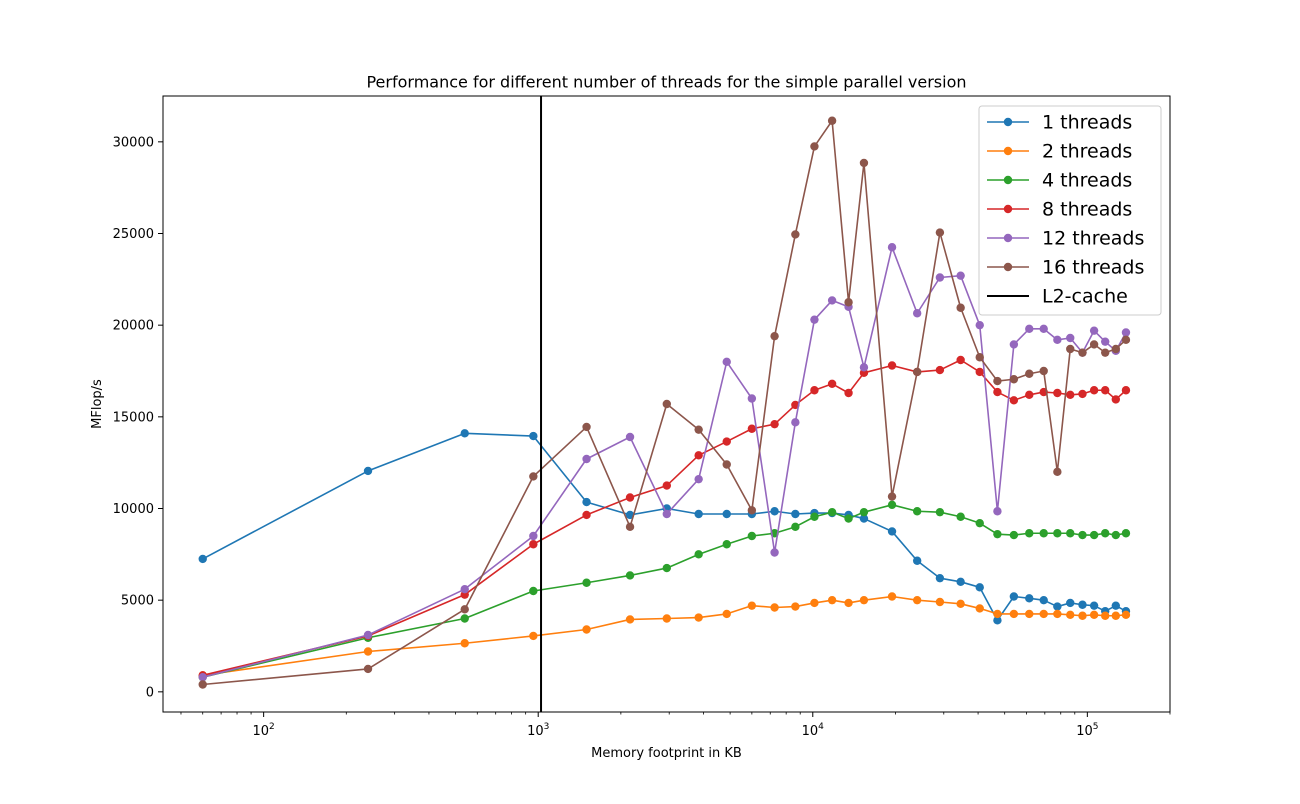 The height and width of the screenshot is (804, 1300). What do you see at coordinates (675, 725) in the screenshot?
I see `x-axis-ticks: 10² 10³ 10⁴ 10⁵` at bounding box center [675, 725].